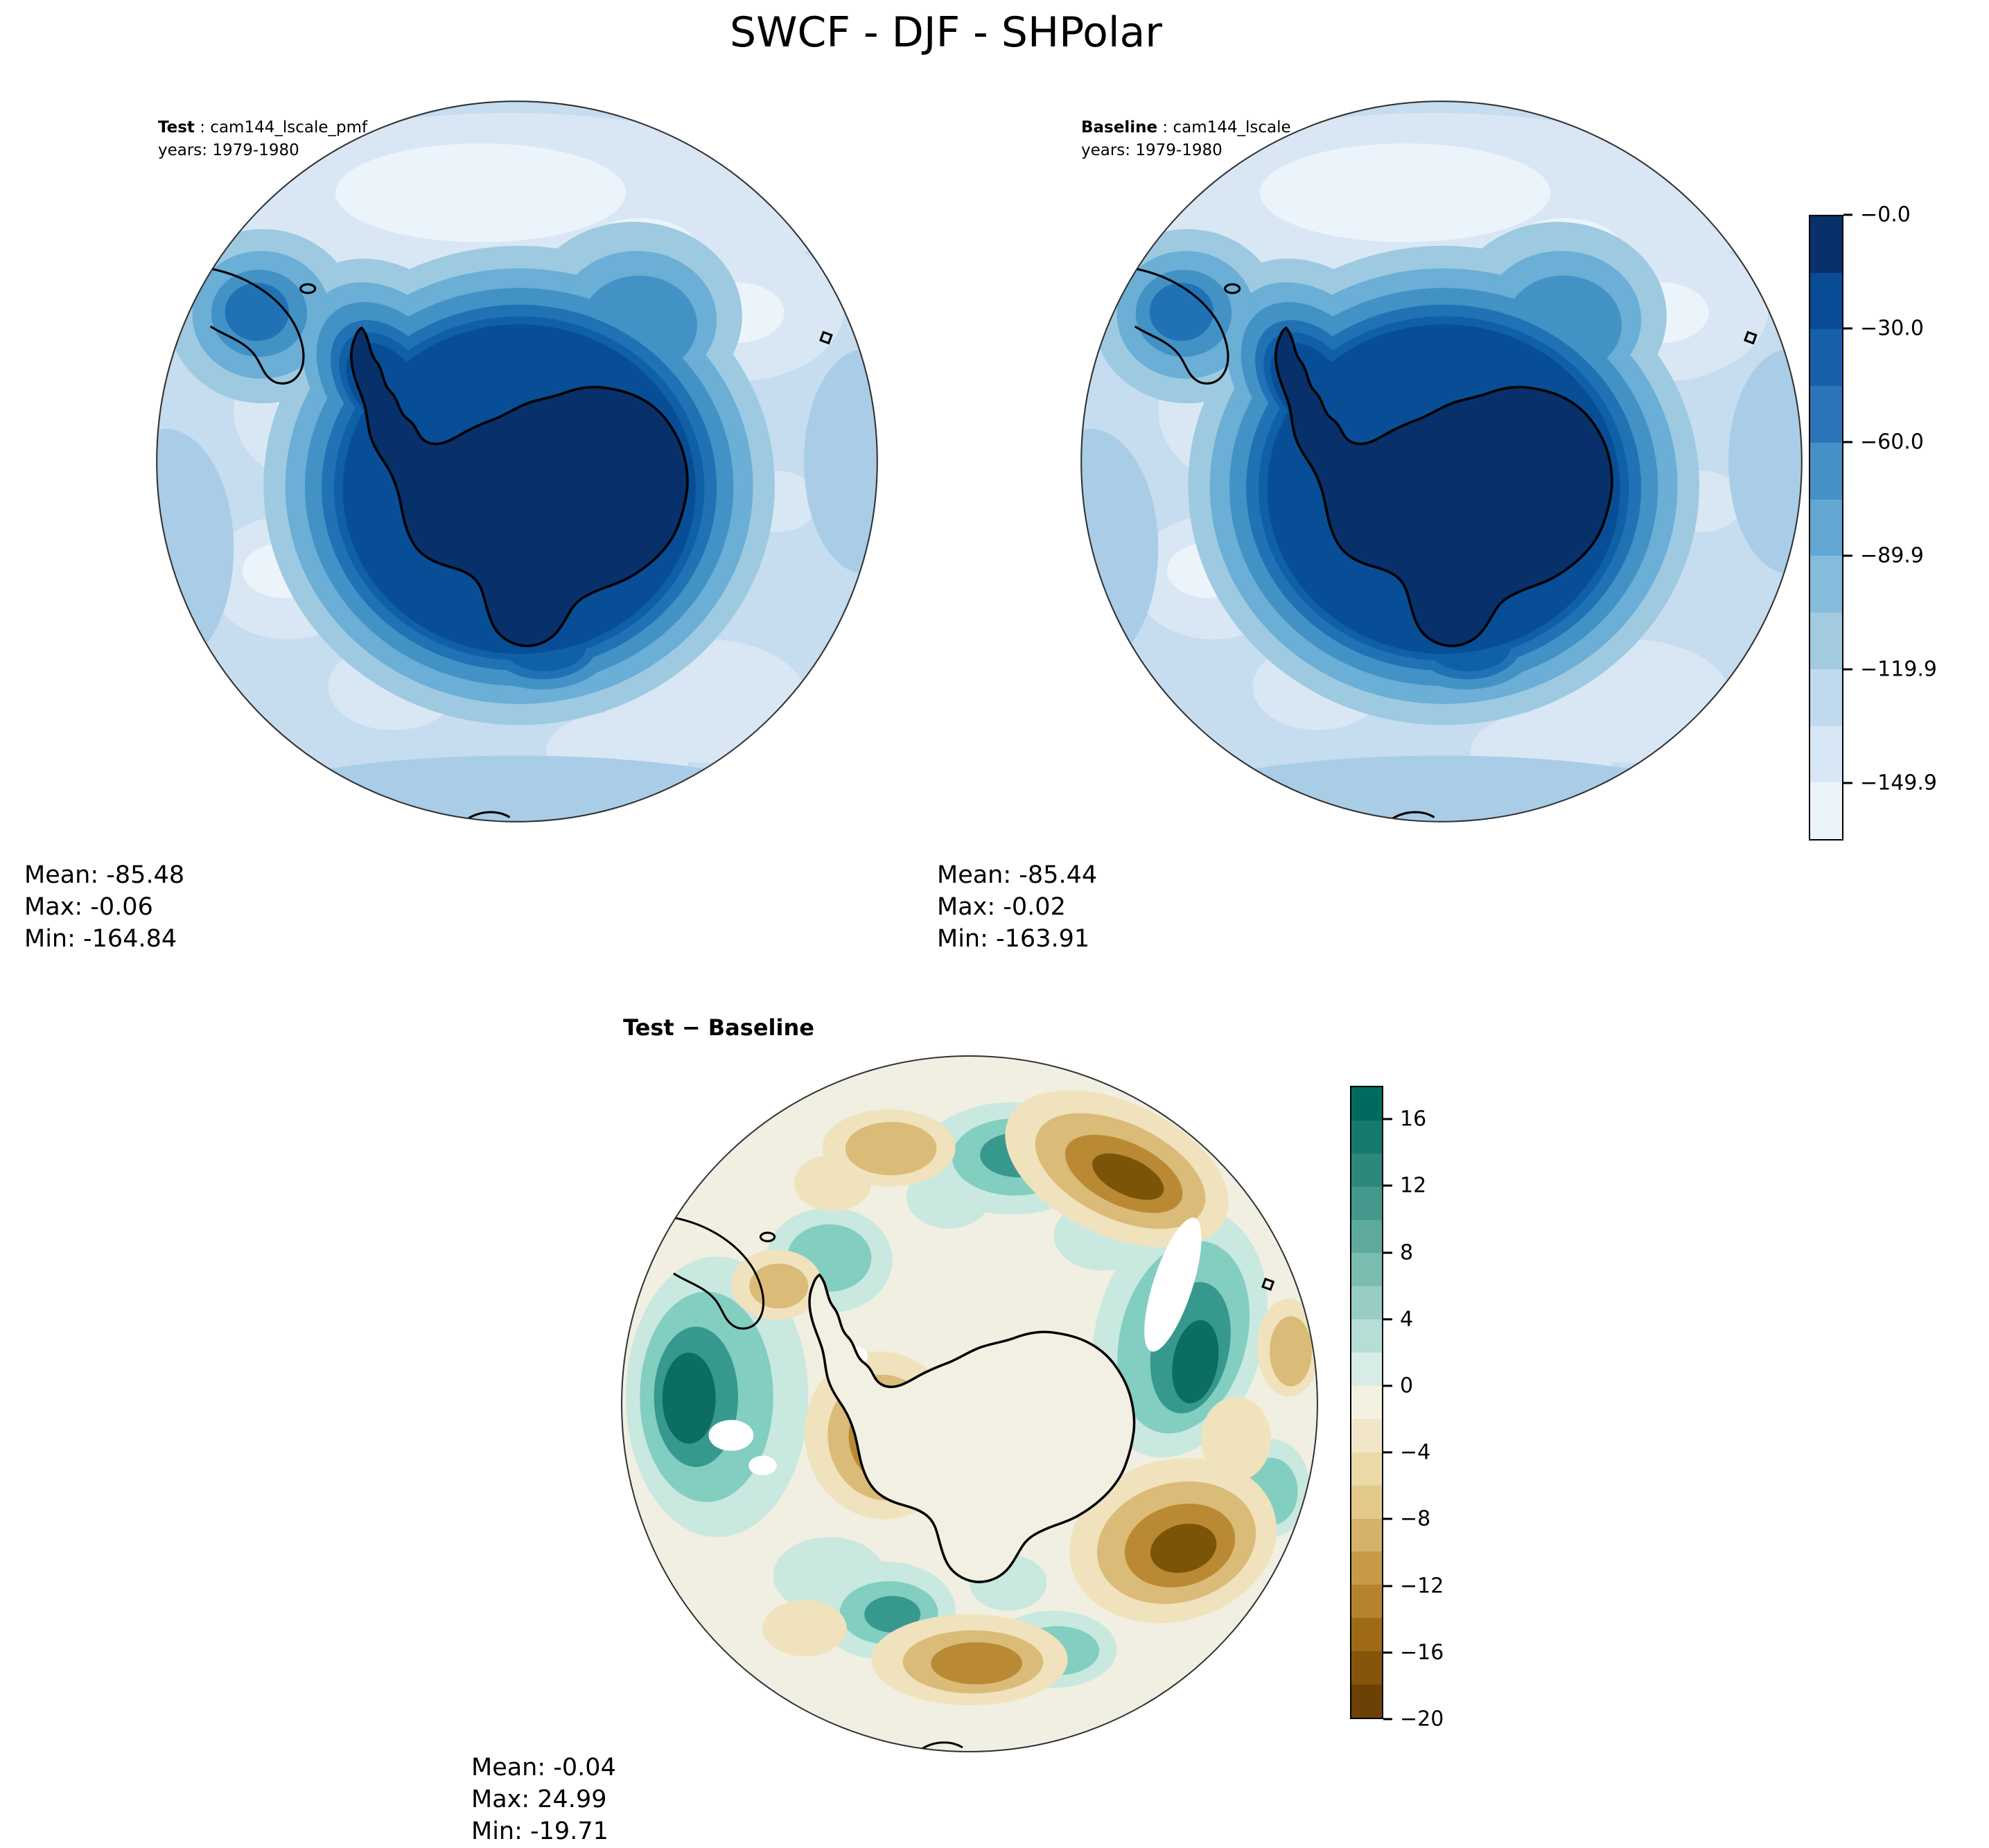 This screenshot has height=1848, width=1989. What do you see at coordinates (1413, 1185) in the screenshot?
I see `colorbar-tick-label: 12` at bounding box center [1413, 1185].